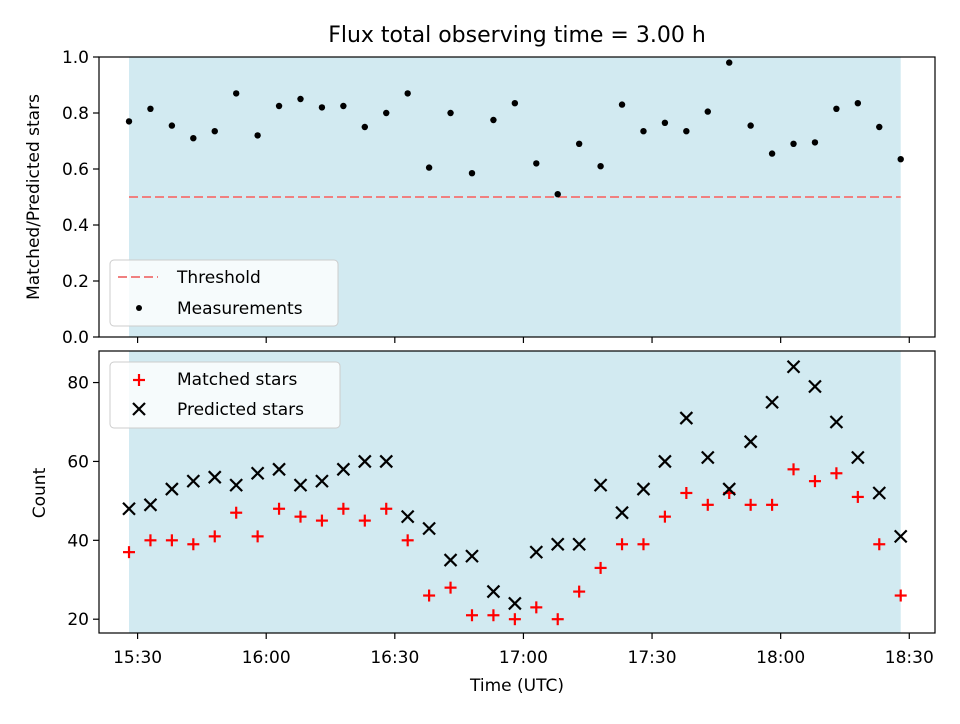  What do you see at coordinates (75, 170) in the screenshot?
I see `y-tick-label: 0.6` at bounding box center [75, 170].